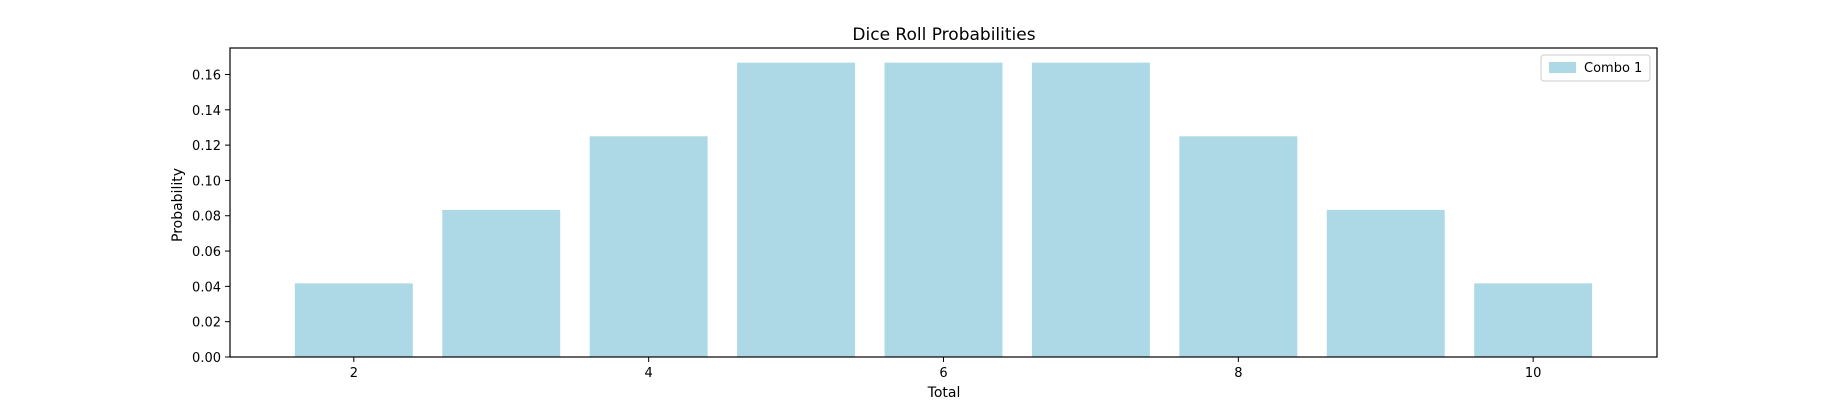 The height and width of the screenshot is (400, 1839). I want to click on y-tick-label: 0.08, so click(206, 217).